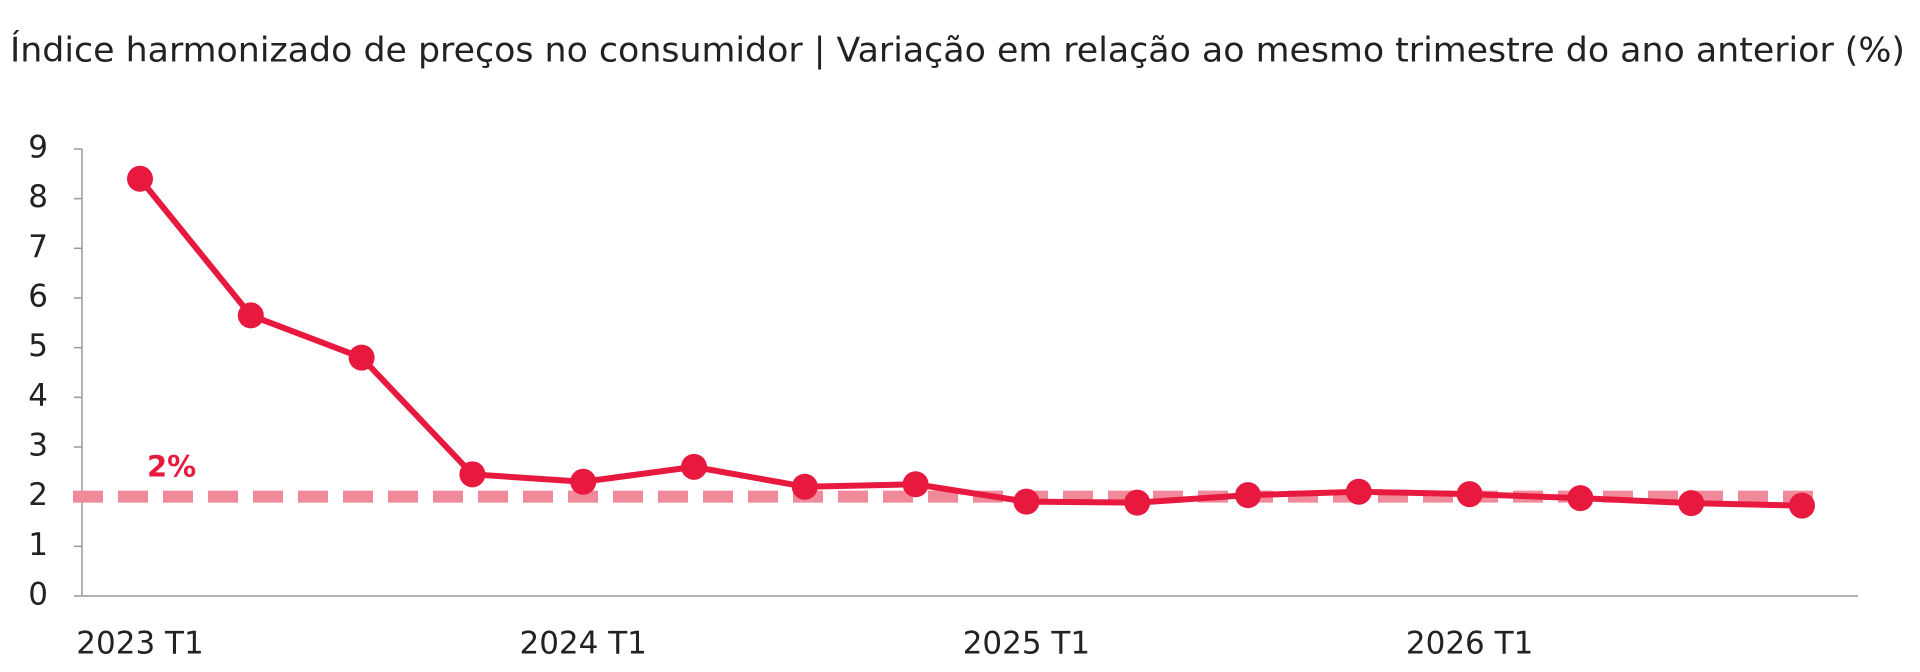 The height and width of the screenshot is (672, 1920). What do you see at coordinates (38, 396) in the screenshot?
I see `y-tick-label: 4` at bounding box center [38, 396].